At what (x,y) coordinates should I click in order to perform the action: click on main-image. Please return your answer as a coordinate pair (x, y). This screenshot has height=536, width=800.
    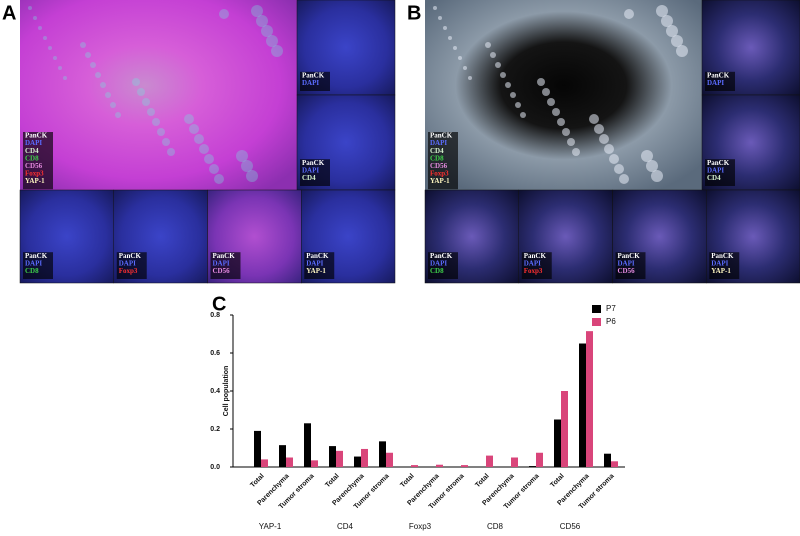
    Looking at the image, I should click on (158, 95).